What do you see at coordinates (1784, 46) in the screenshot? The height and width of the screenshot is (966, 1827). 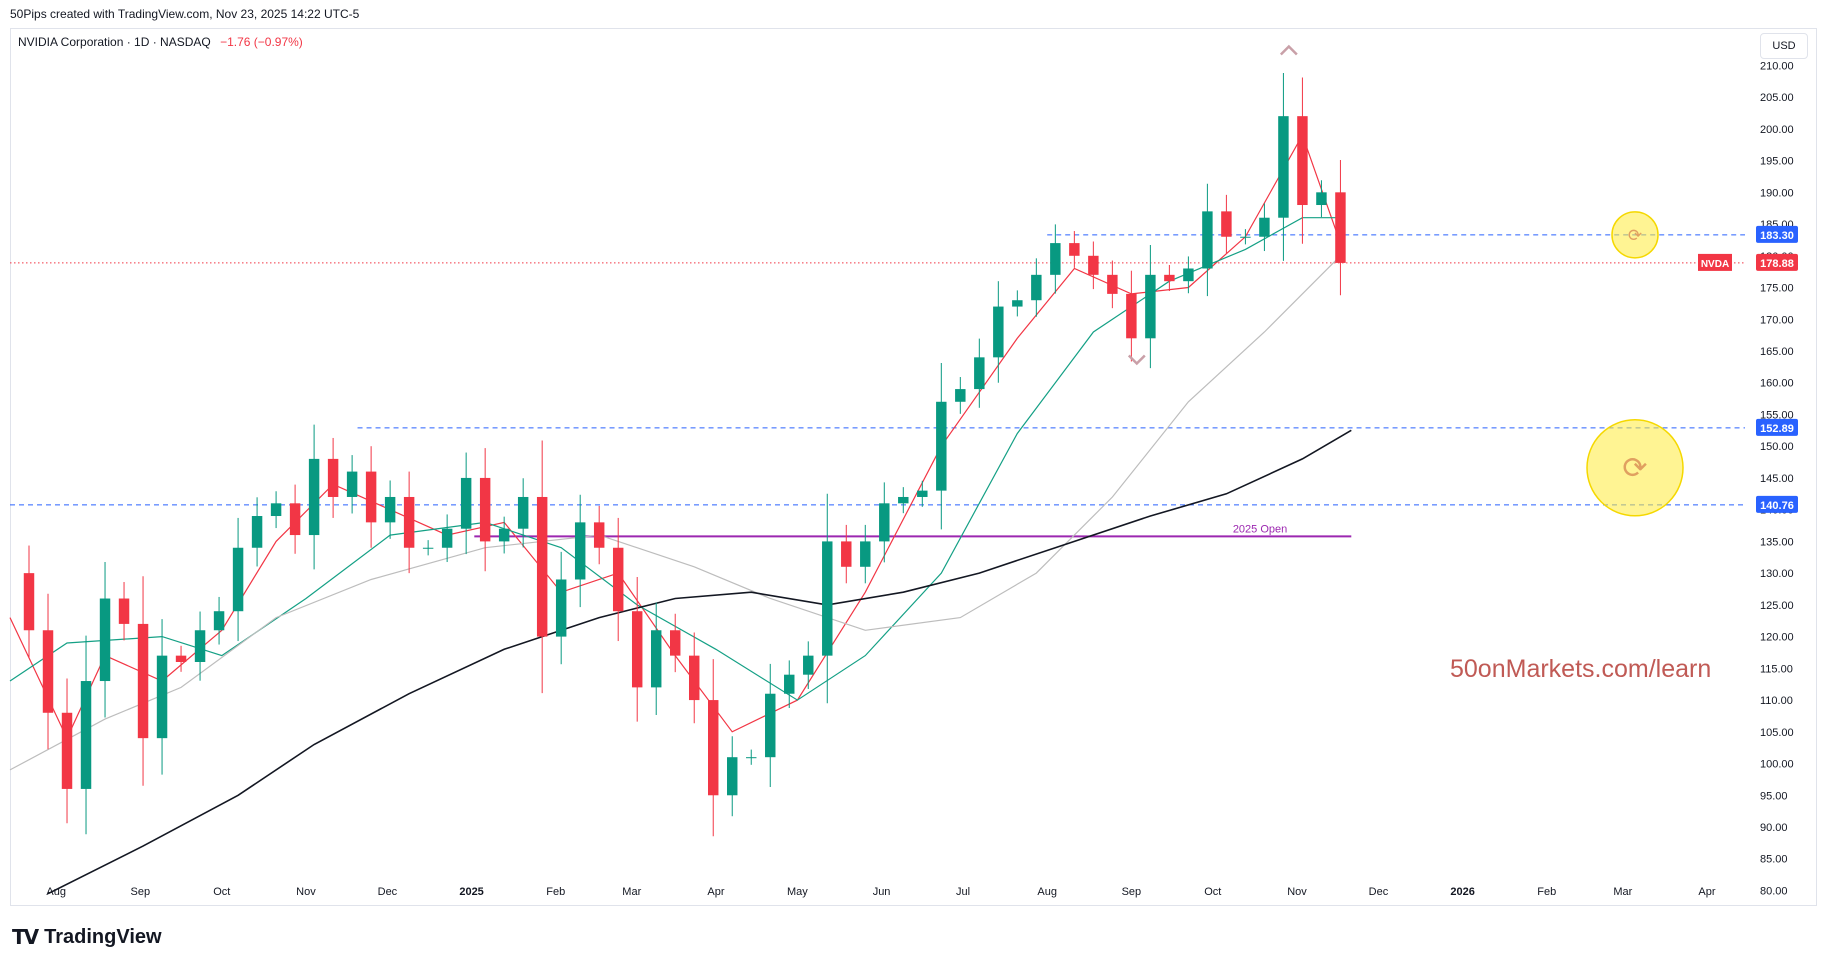 I see `currency-button: USD` at bounding box center [1784, 46].